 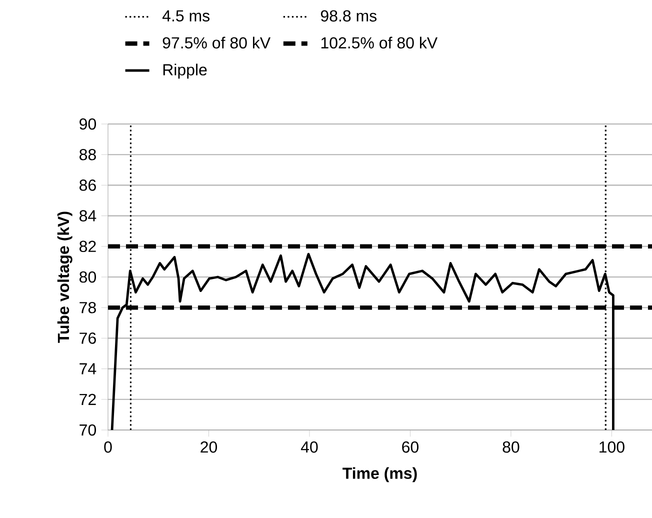 I want to click on y-axis-title: Tube voltage (kV), so click(x=64, y=277).